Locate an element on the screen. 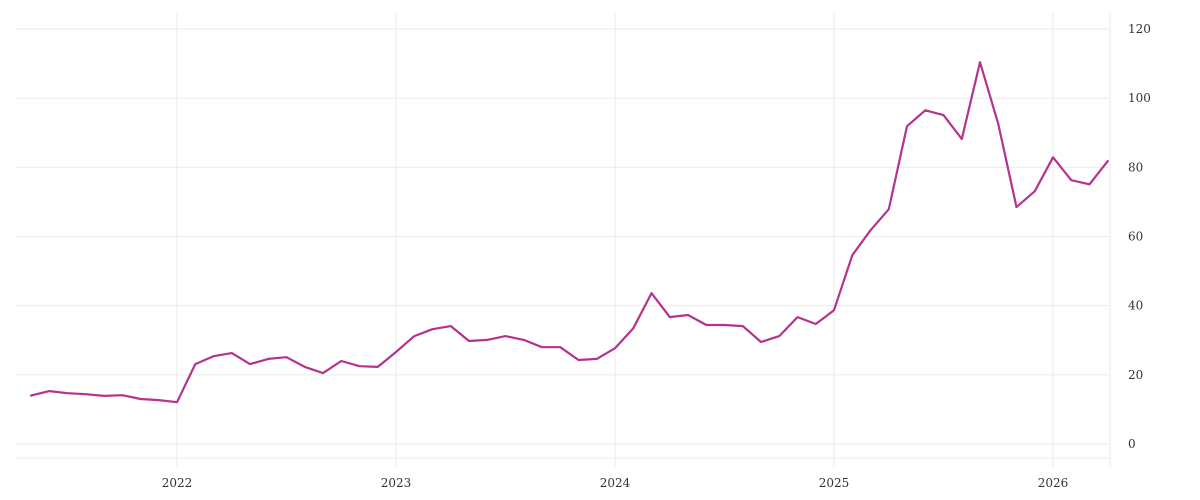 This screenshot has height=500, width=1200. x-tick-label: 2026 is located at coordinates (1053, 483).